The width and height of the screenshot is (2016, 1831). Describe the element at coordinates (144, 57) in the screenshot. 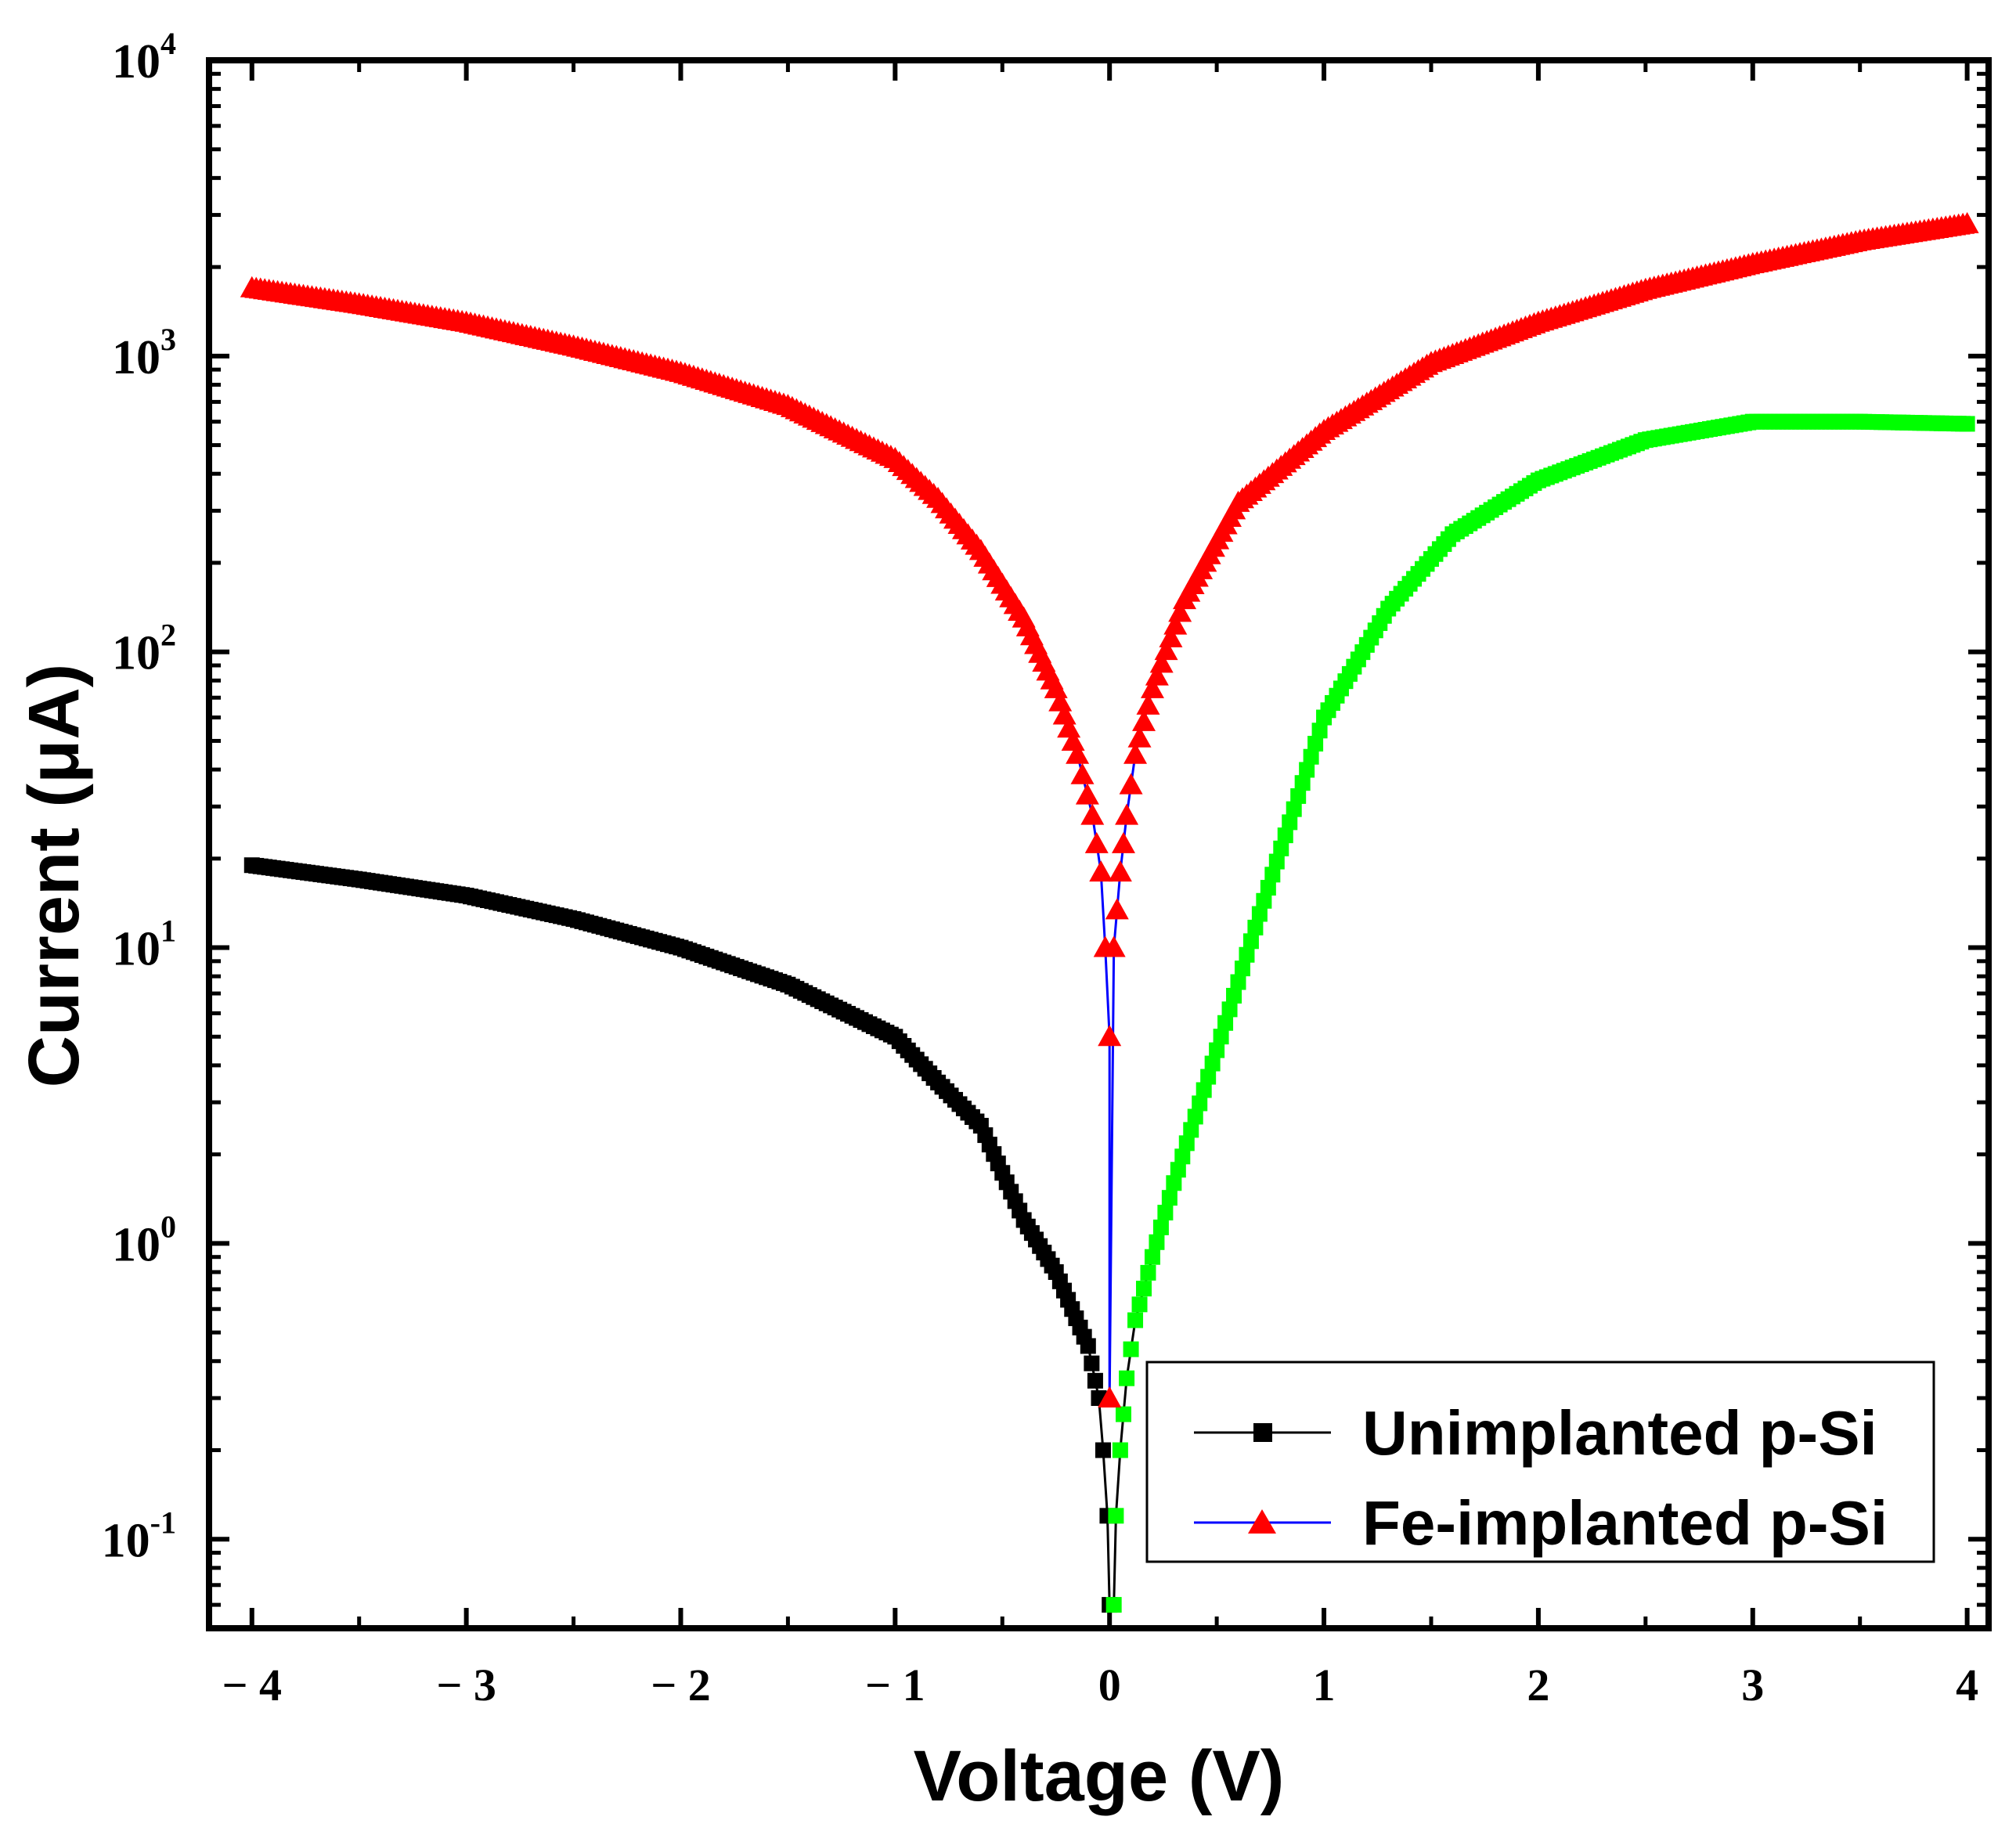

I see `y-tick-label: 10⁴` at that location.